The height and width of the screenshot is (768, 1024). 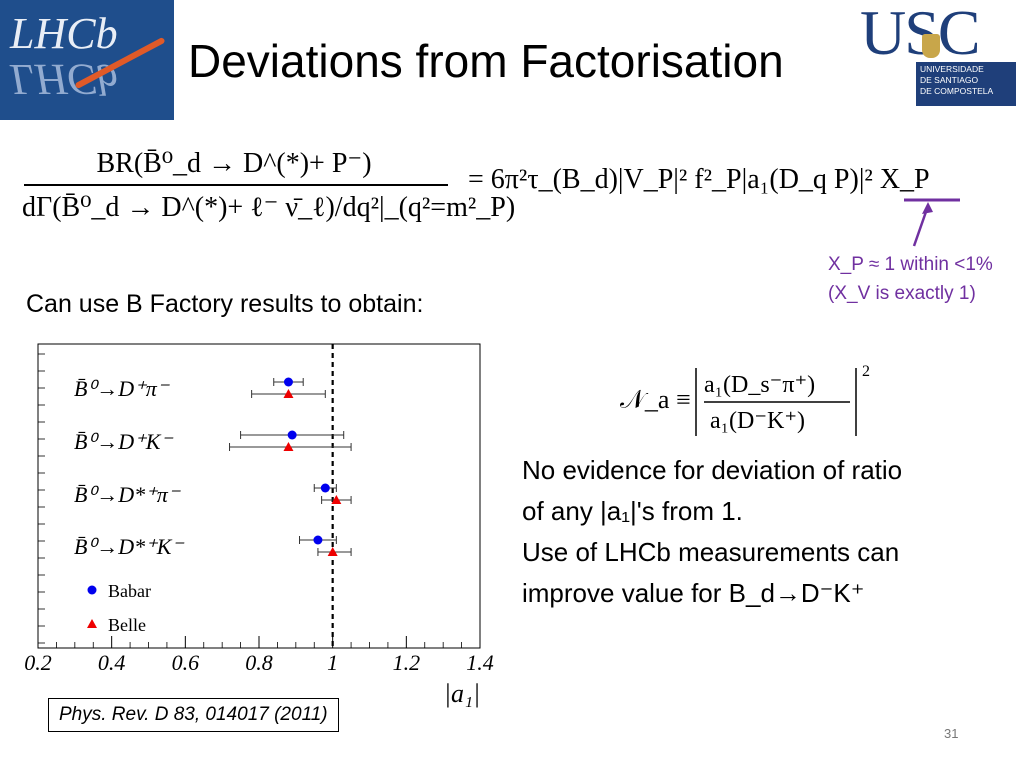 I want to click on fraction-bar, so click(x=236, y=185).